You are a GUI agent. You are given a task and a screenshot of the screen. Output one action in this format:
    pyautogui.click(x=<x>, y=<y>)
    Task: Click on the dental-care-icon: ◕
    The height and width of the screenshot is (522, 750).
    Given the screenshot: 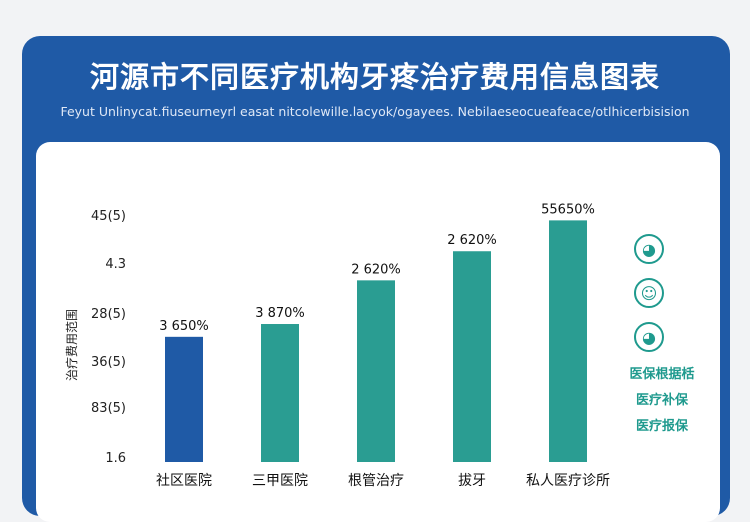 What is the action you would take?
    pyautogui.click(x=649, y=337)
    